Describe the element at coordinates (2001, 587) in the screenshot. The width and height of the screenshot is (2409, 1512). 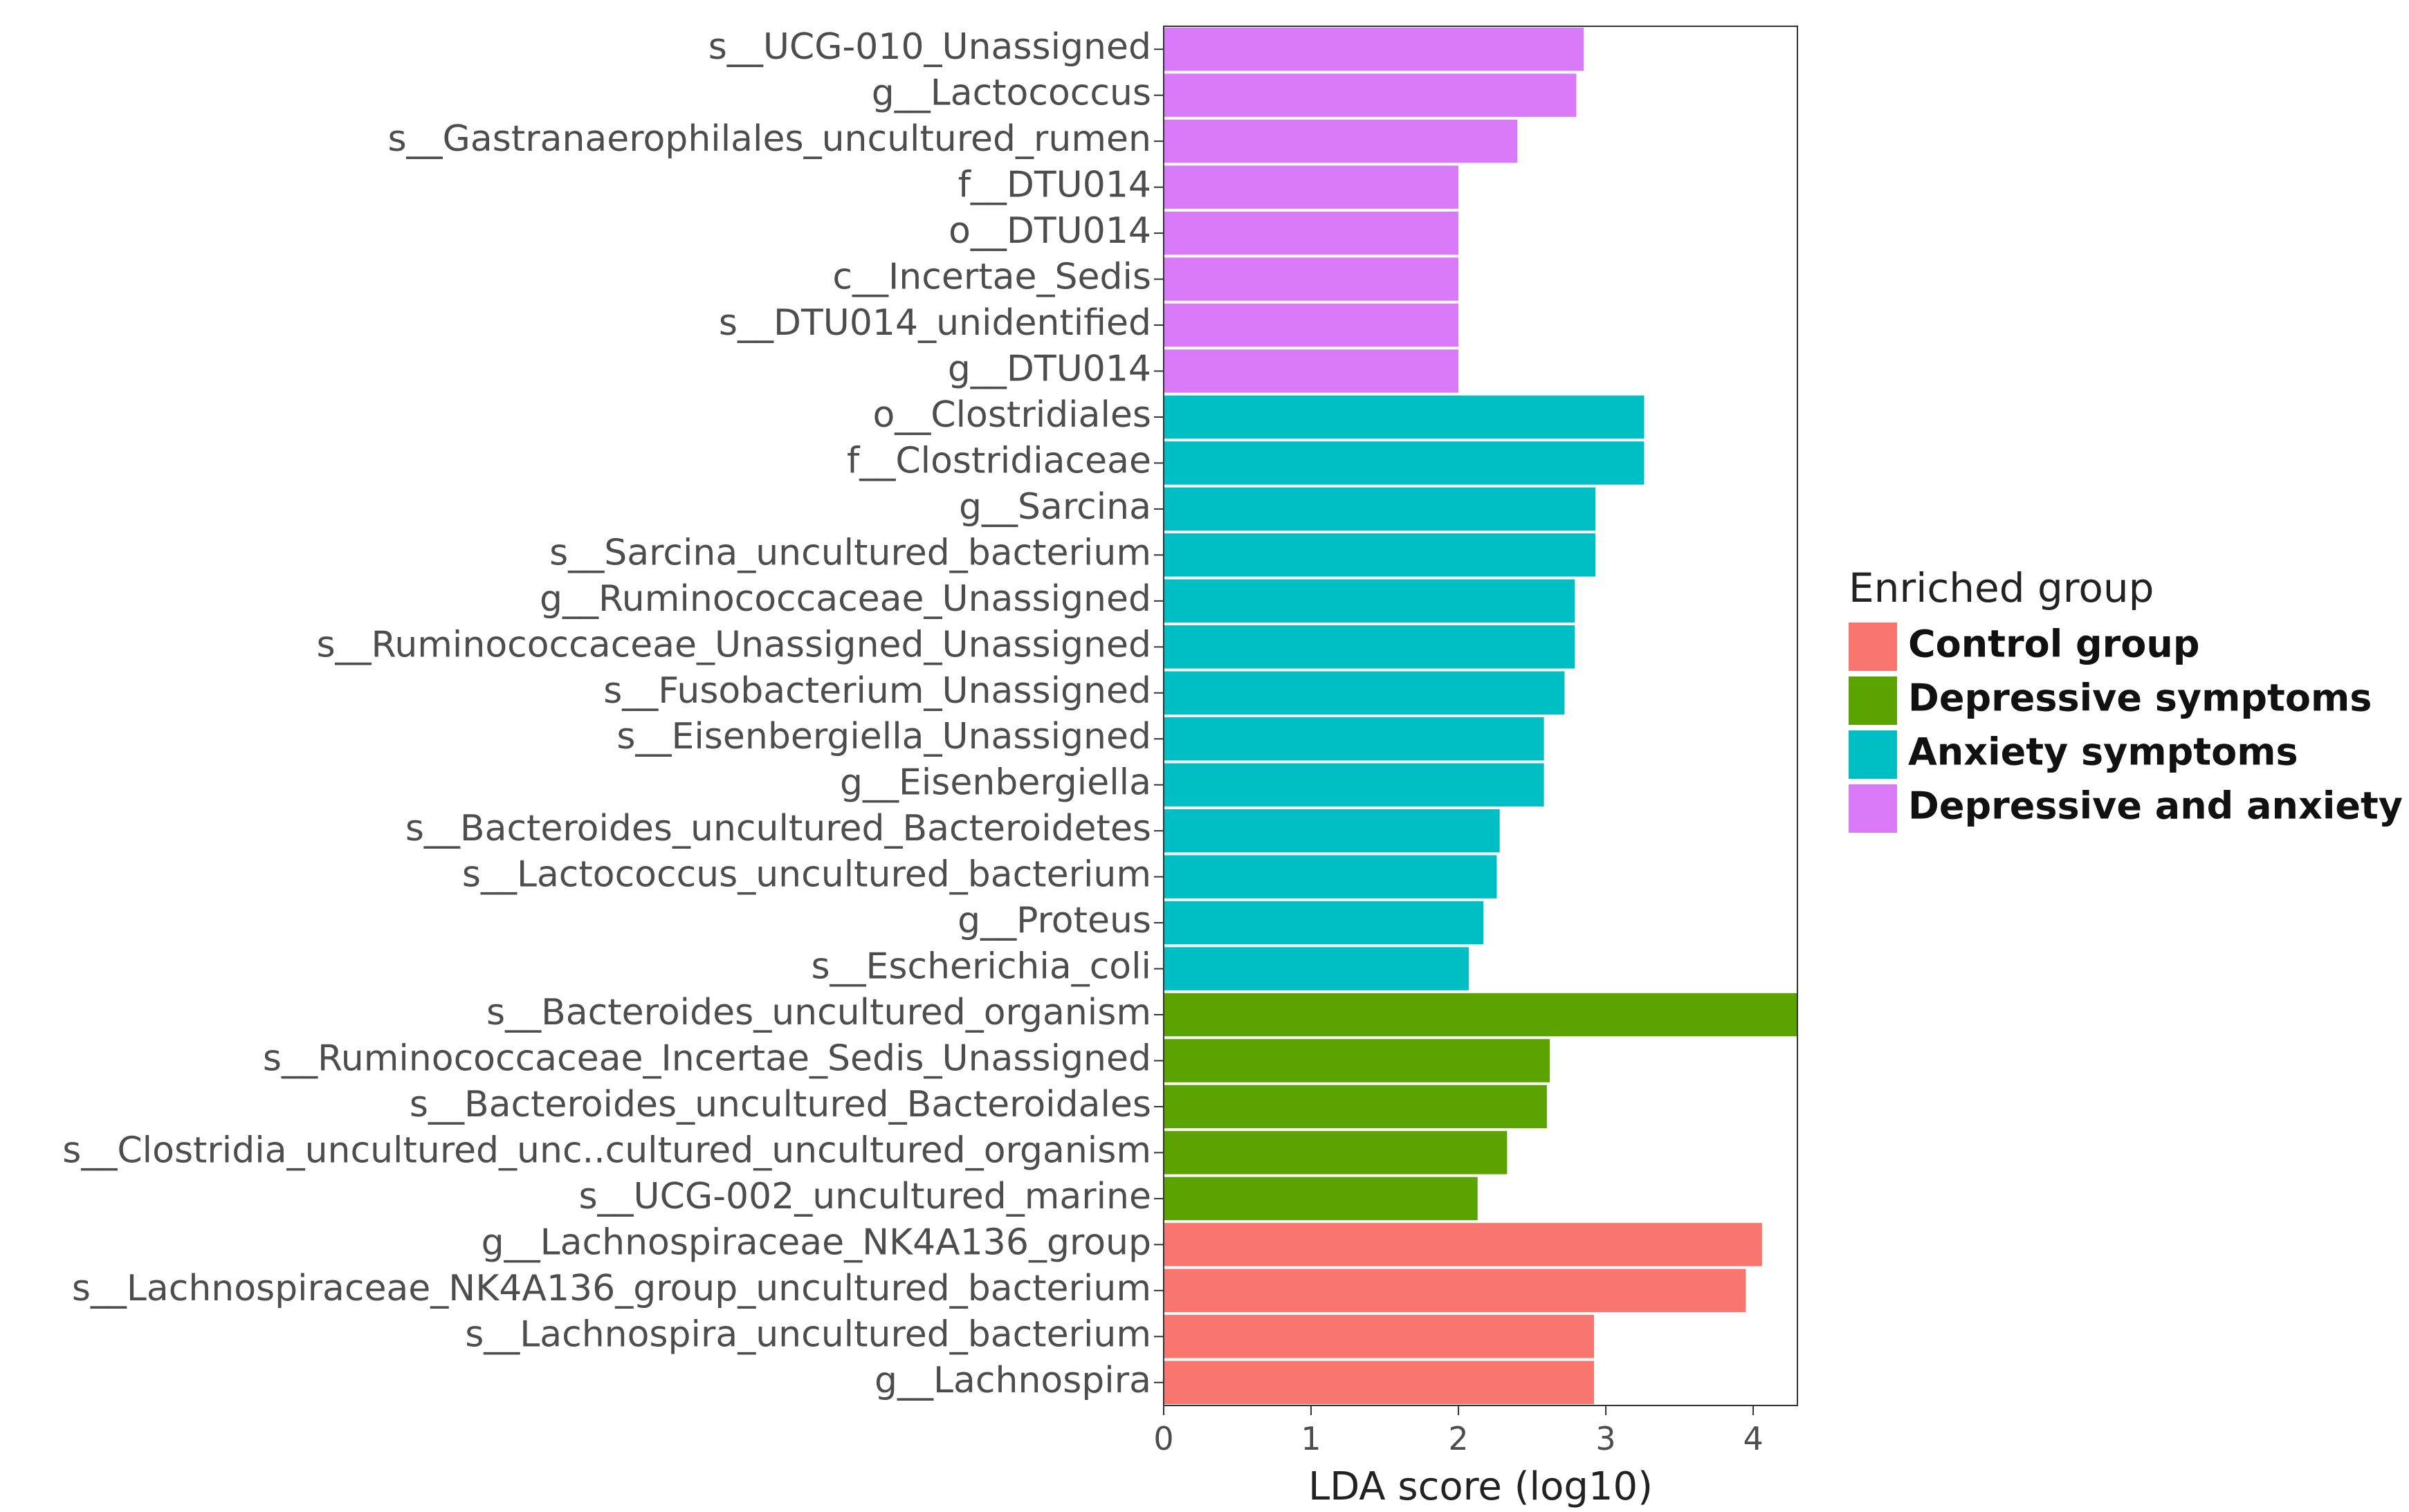
I see `legend-title: Enriched group` at that location.